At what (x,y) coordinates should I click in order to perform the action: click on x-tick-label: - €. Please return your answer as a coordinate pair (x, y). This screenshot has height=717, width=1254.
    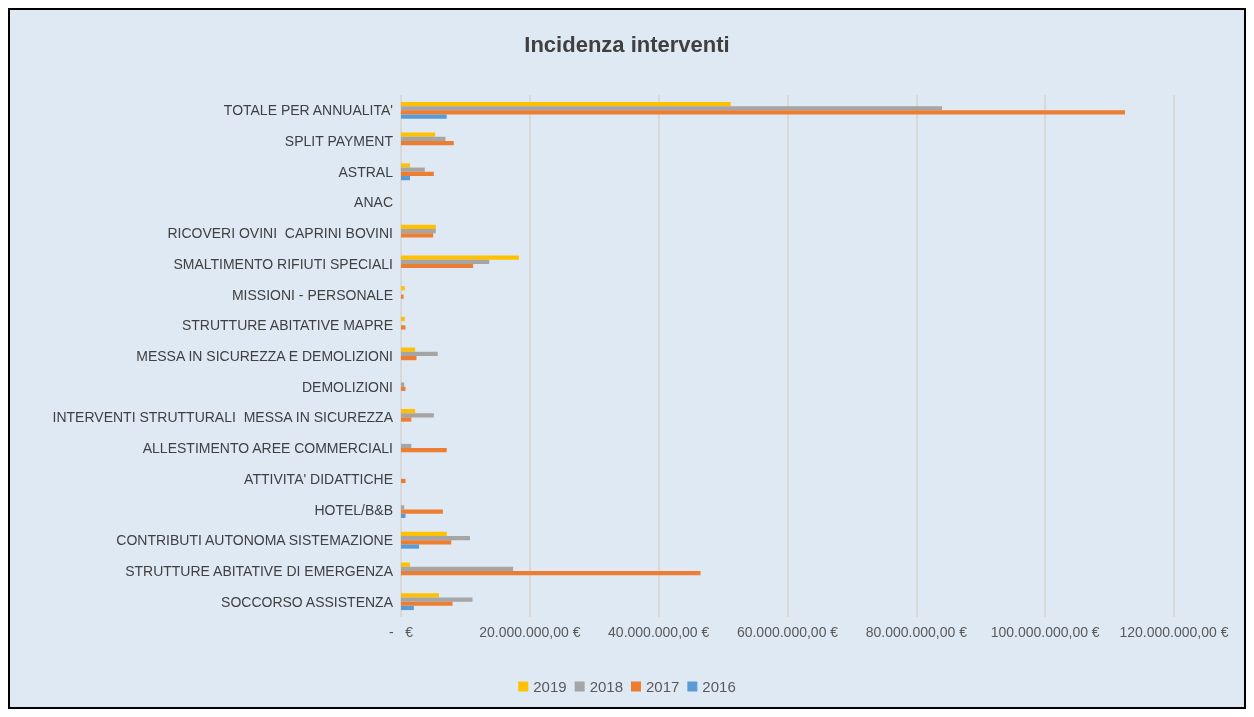
    Looking at the image, I should click on (401, 632).